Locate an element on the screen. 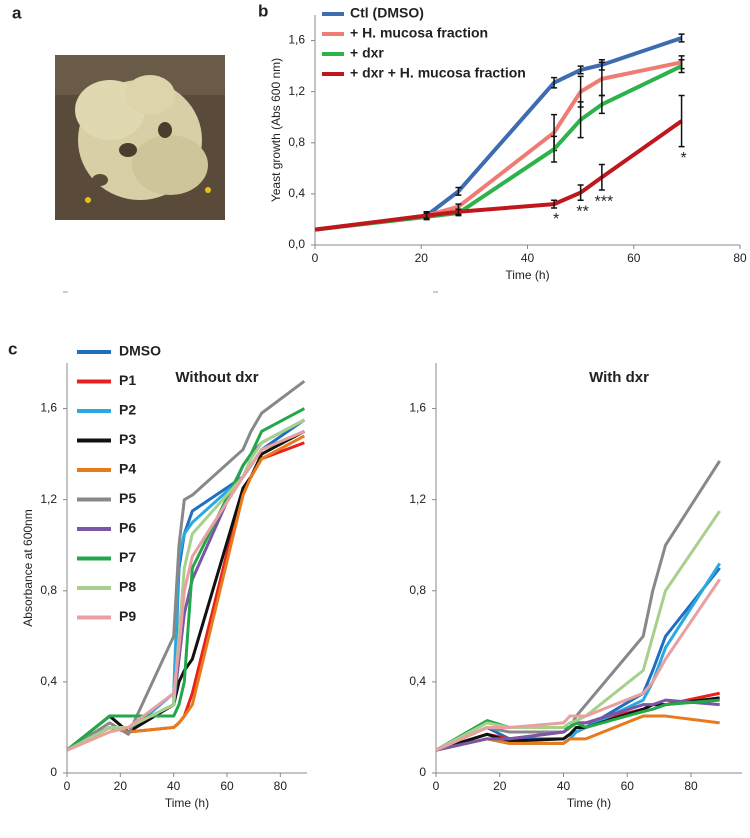 The width and height of the screenshot is (750, 838). y-axis-label: Yeast growth (Abs 600 nm) is located at coordinates (276, 130).